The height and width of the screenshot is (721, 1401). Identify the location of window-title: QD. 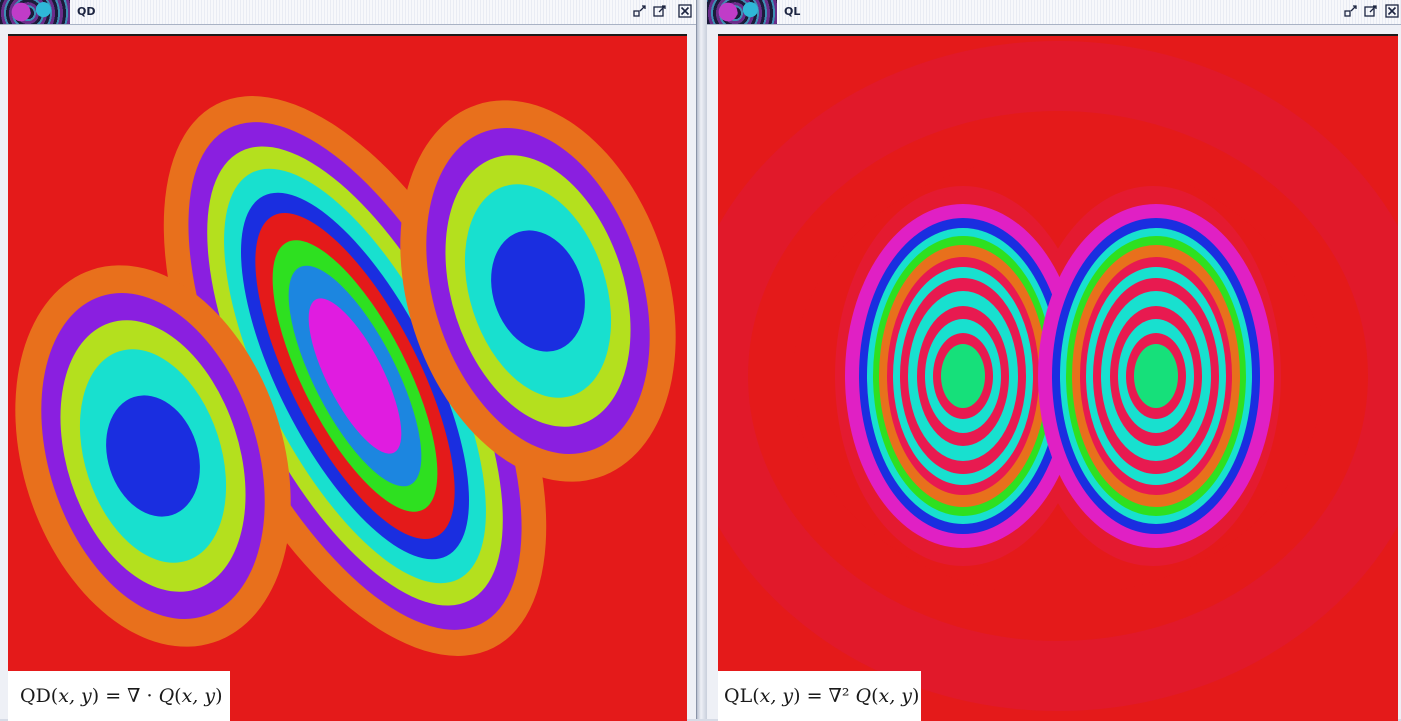
(86, 11).